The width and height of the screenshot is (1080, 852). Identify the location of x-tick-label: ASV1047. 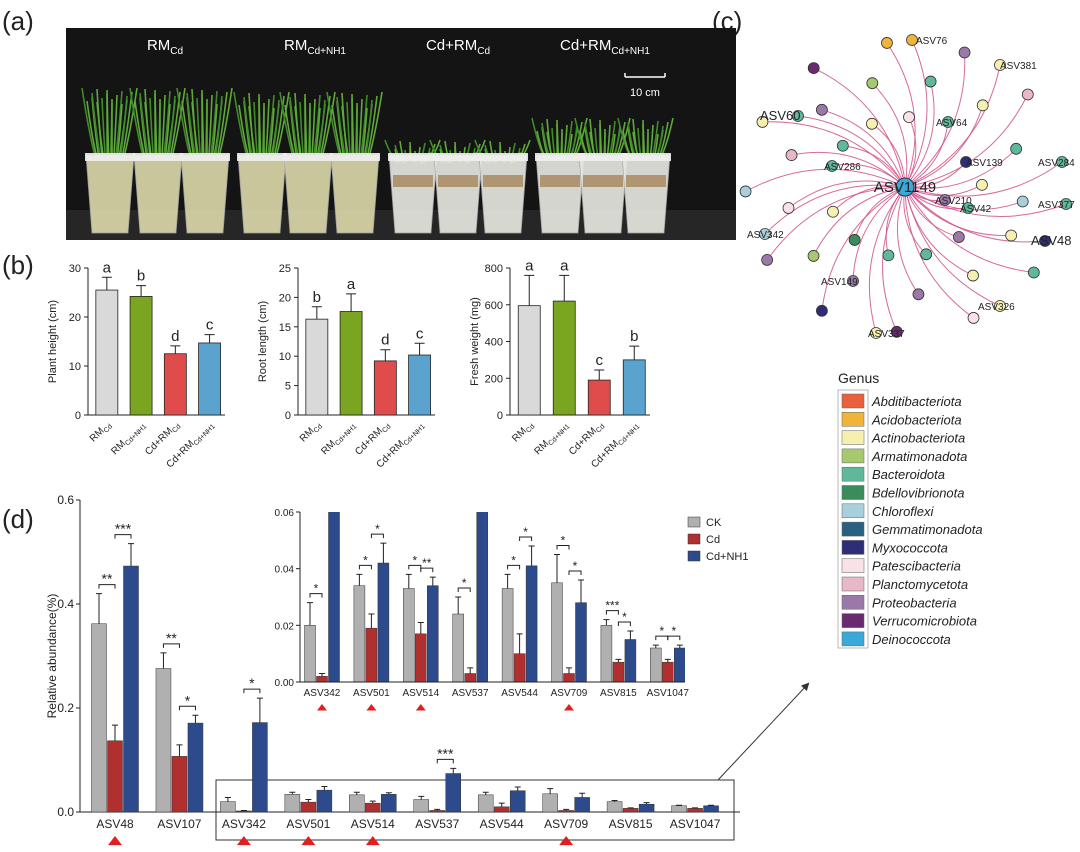
(695, 824).